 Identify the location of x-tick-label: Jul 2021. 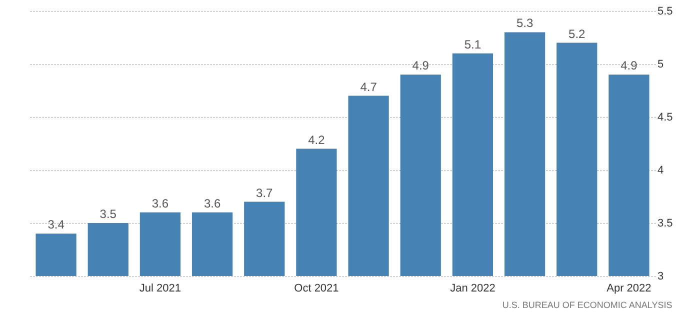
(160, 288).